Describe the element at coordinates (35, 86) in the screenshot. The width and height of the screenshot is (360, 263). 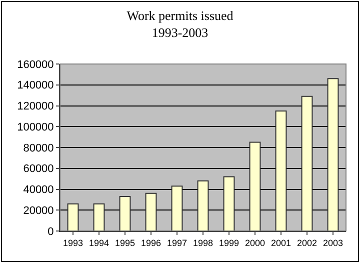
I see `y-tick-label: 140000` at that location.